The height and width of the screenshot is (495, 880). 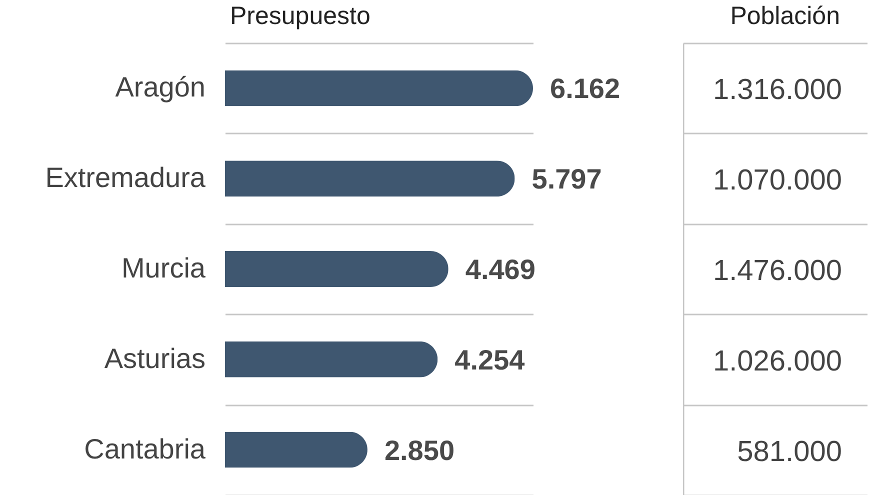 What do you see at coordinates (125, 178) in the screenshot?
I see `y-tick-label: Extremadura` at bounding box center [125, 178].